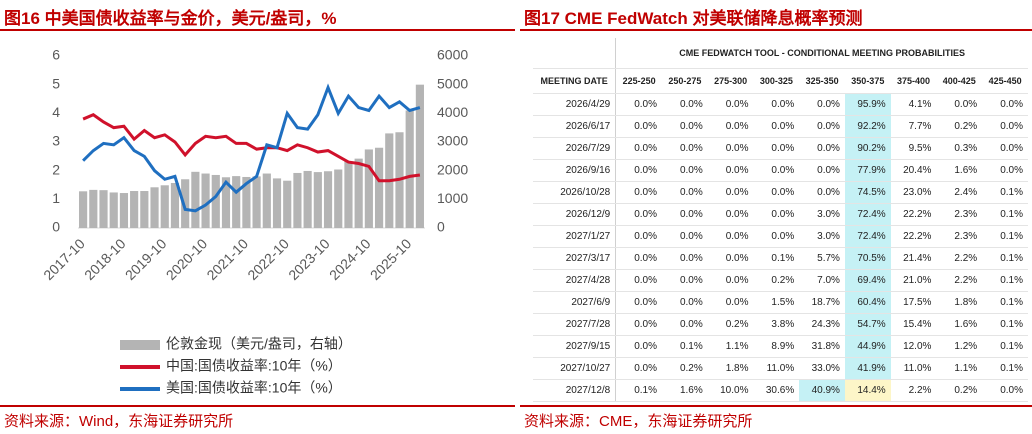 This screenshot has width=1032, height=434. I want to click on column-header: 325-350, so click(822, 81).